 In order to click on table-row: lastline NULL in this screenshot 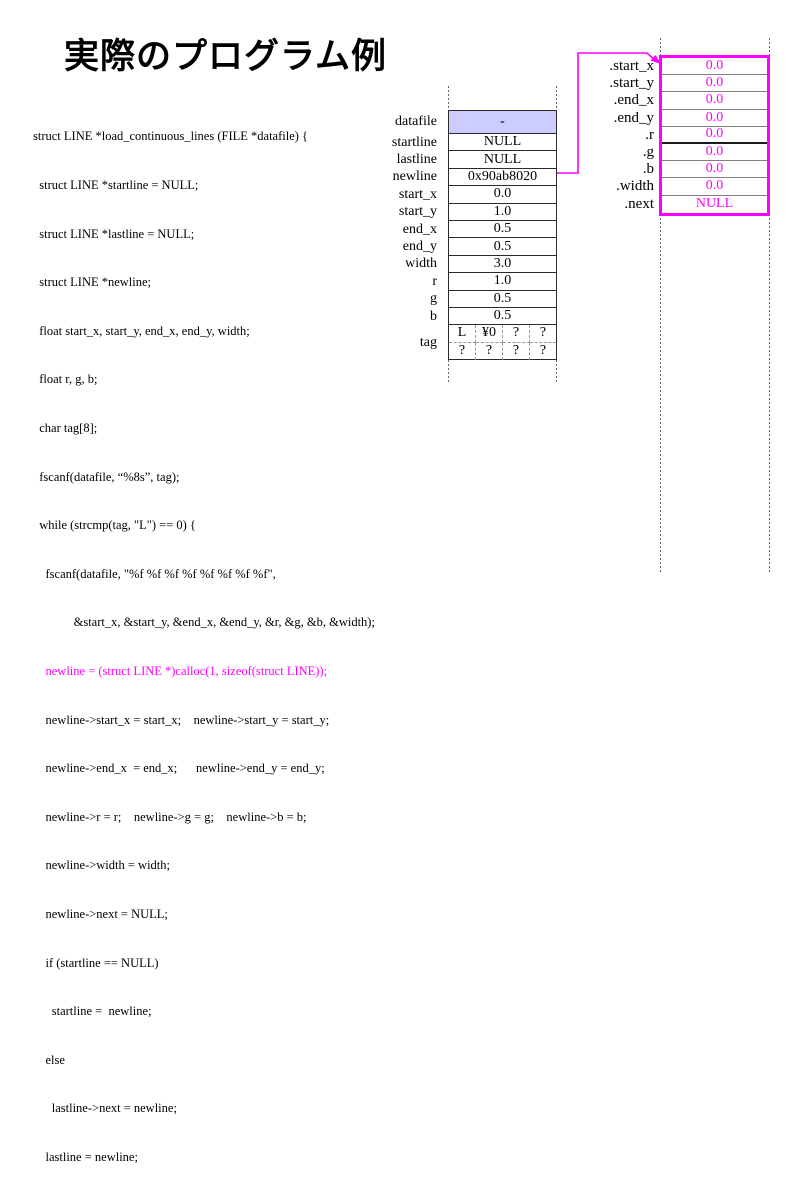, I will do `click(454, 160)`.